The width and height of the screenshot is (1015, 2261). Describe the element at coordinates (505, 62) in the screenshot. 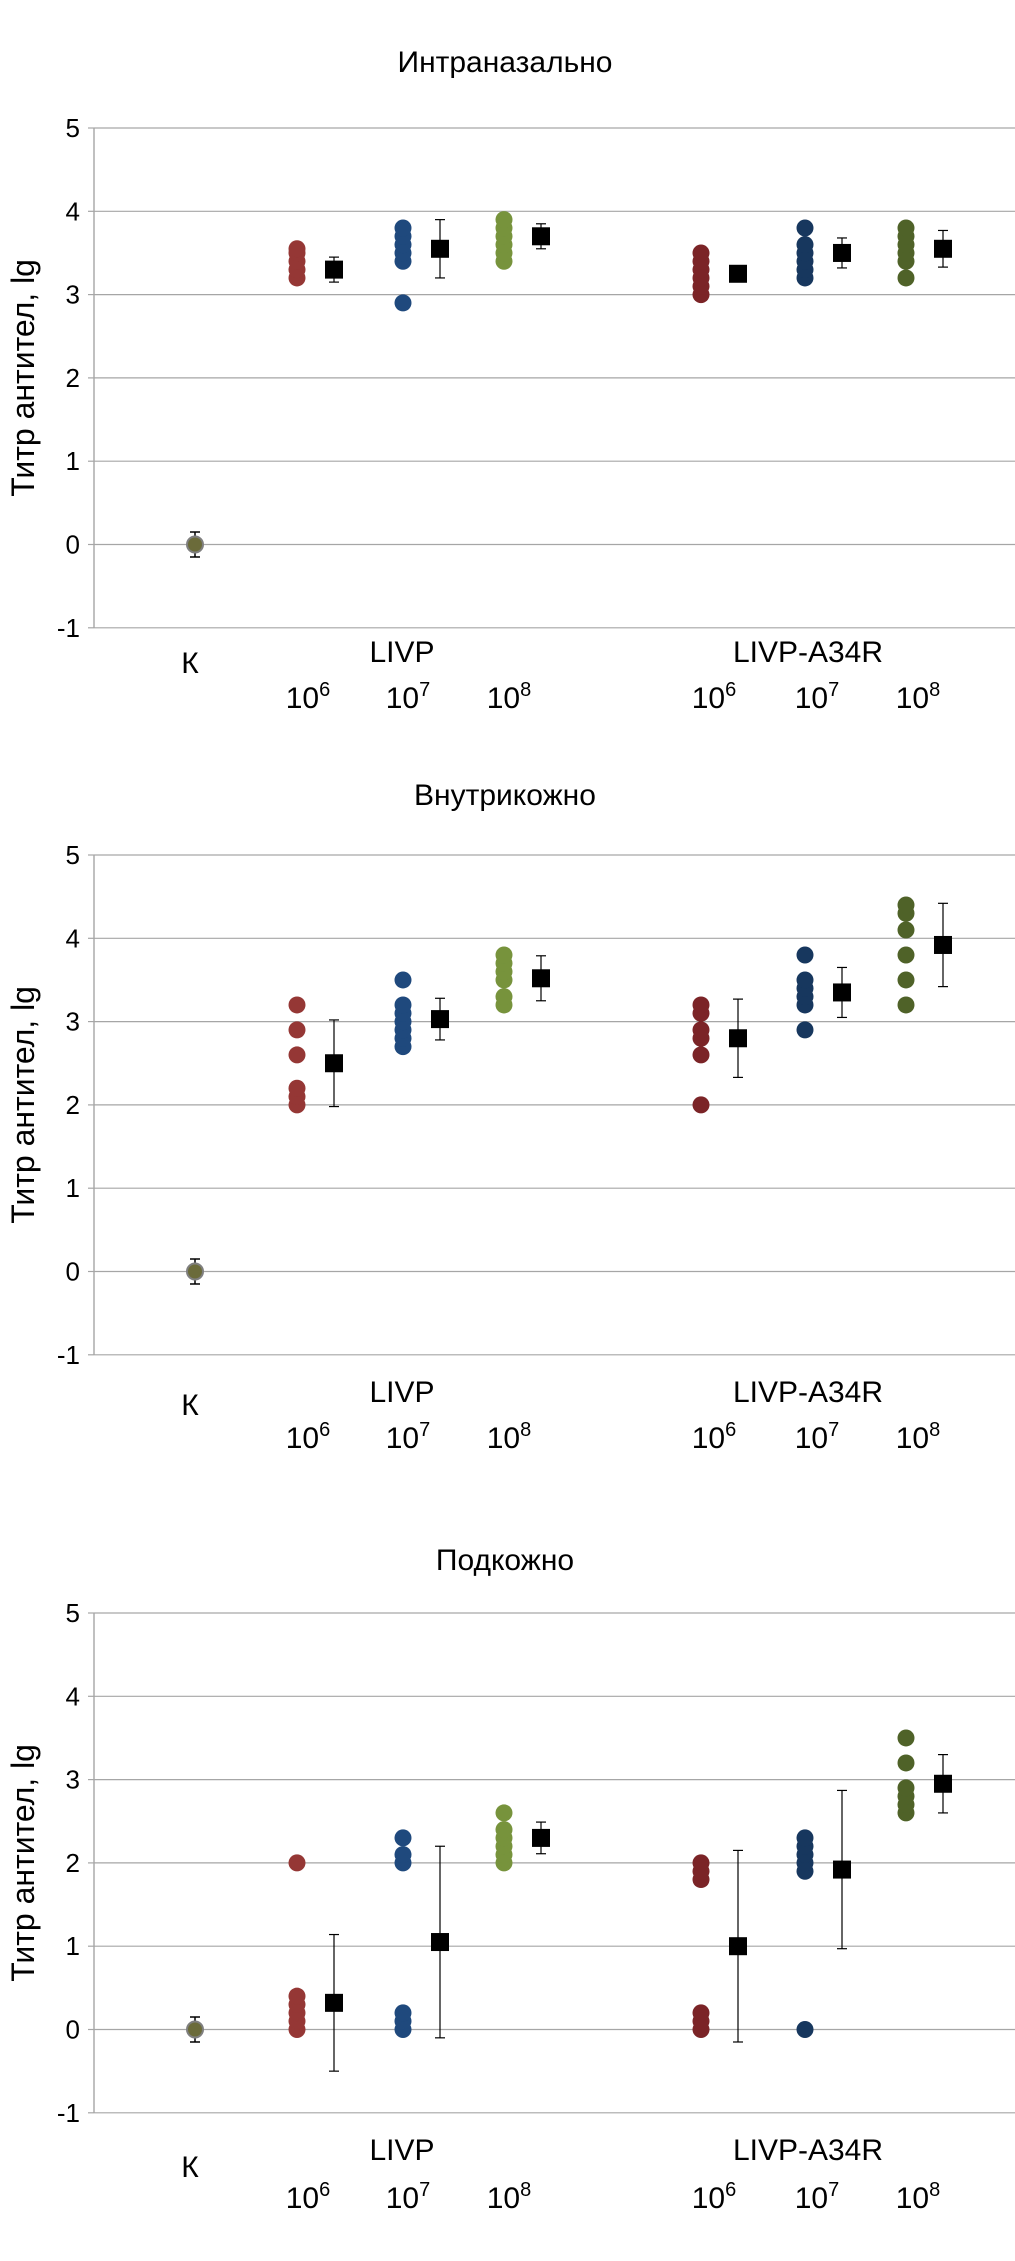

I see `chart-title: Интраназально` at that location.